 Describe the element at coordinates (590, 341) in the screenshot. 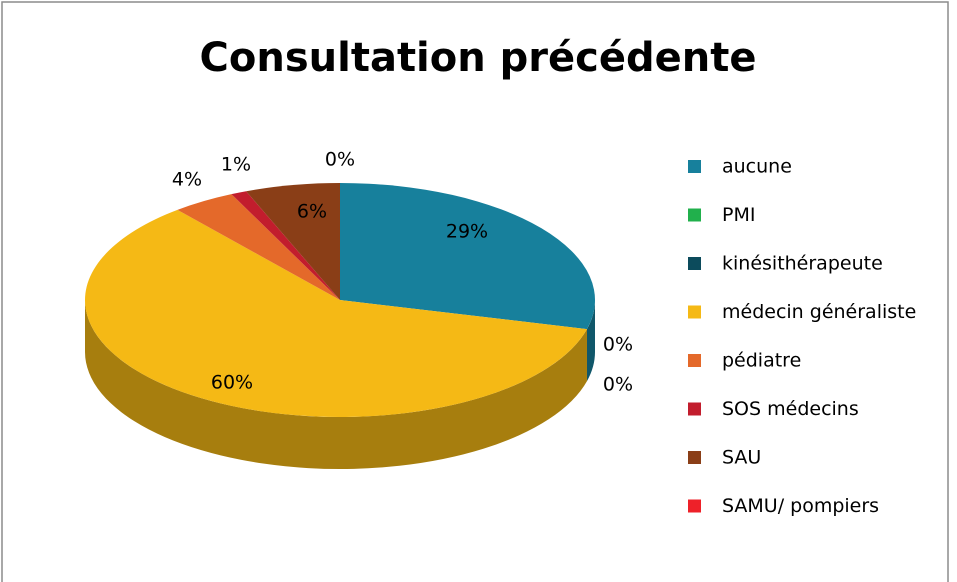

I see `pie-slice-side` at that location.